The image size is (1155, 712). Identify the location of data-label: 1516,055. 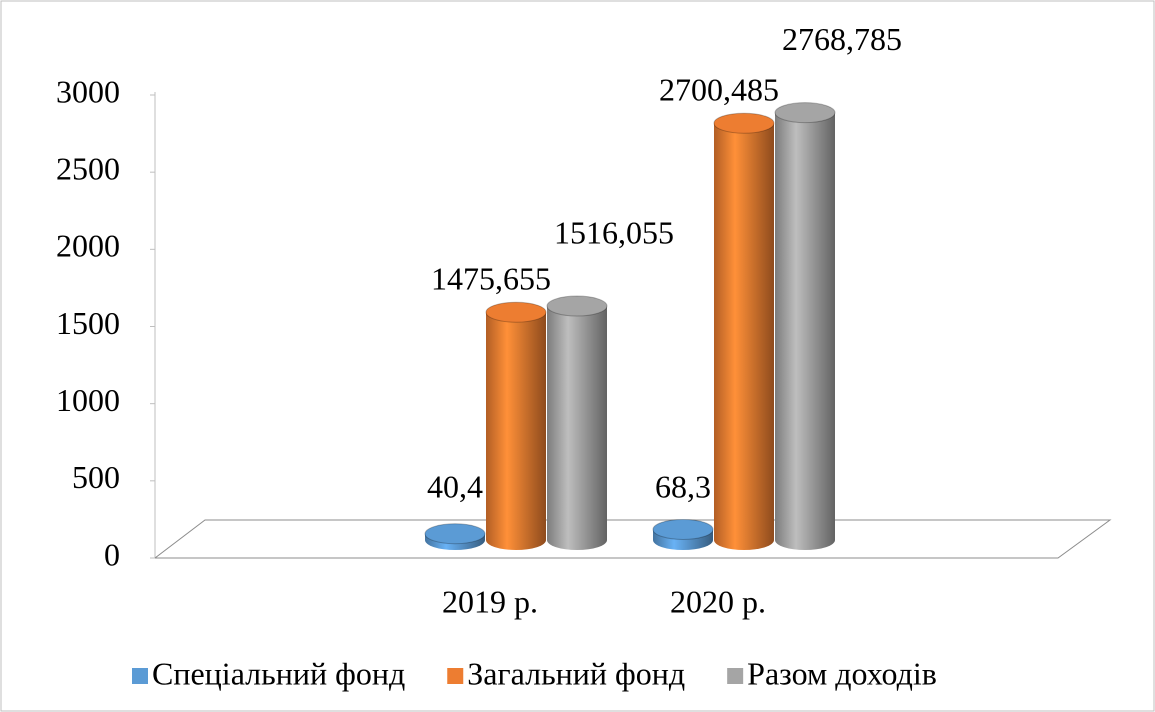
(614, 232).